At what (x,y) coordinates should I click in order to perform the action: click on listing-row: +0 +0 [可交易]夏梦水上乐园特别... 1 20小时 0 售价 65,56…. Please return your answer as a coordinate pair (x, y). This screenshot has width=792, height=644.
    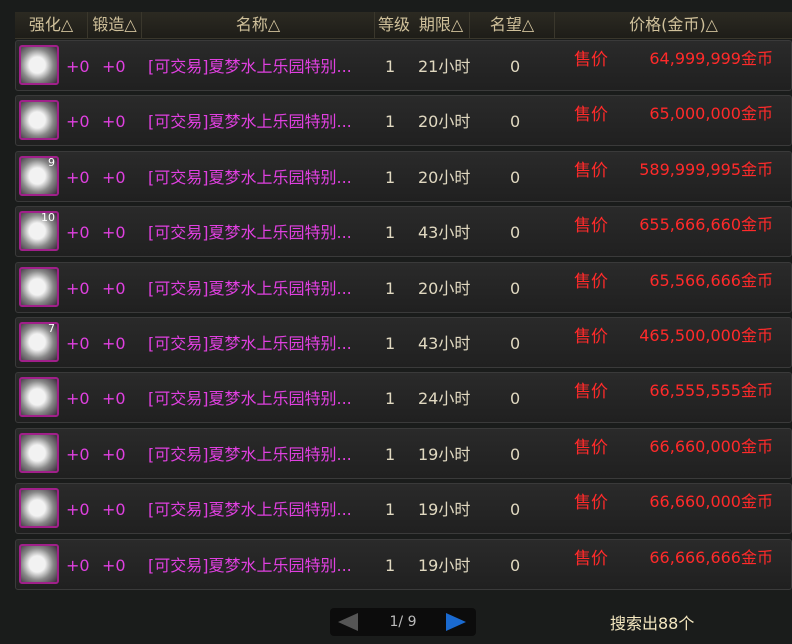
    Looking at the image, I should click on (403, 287).